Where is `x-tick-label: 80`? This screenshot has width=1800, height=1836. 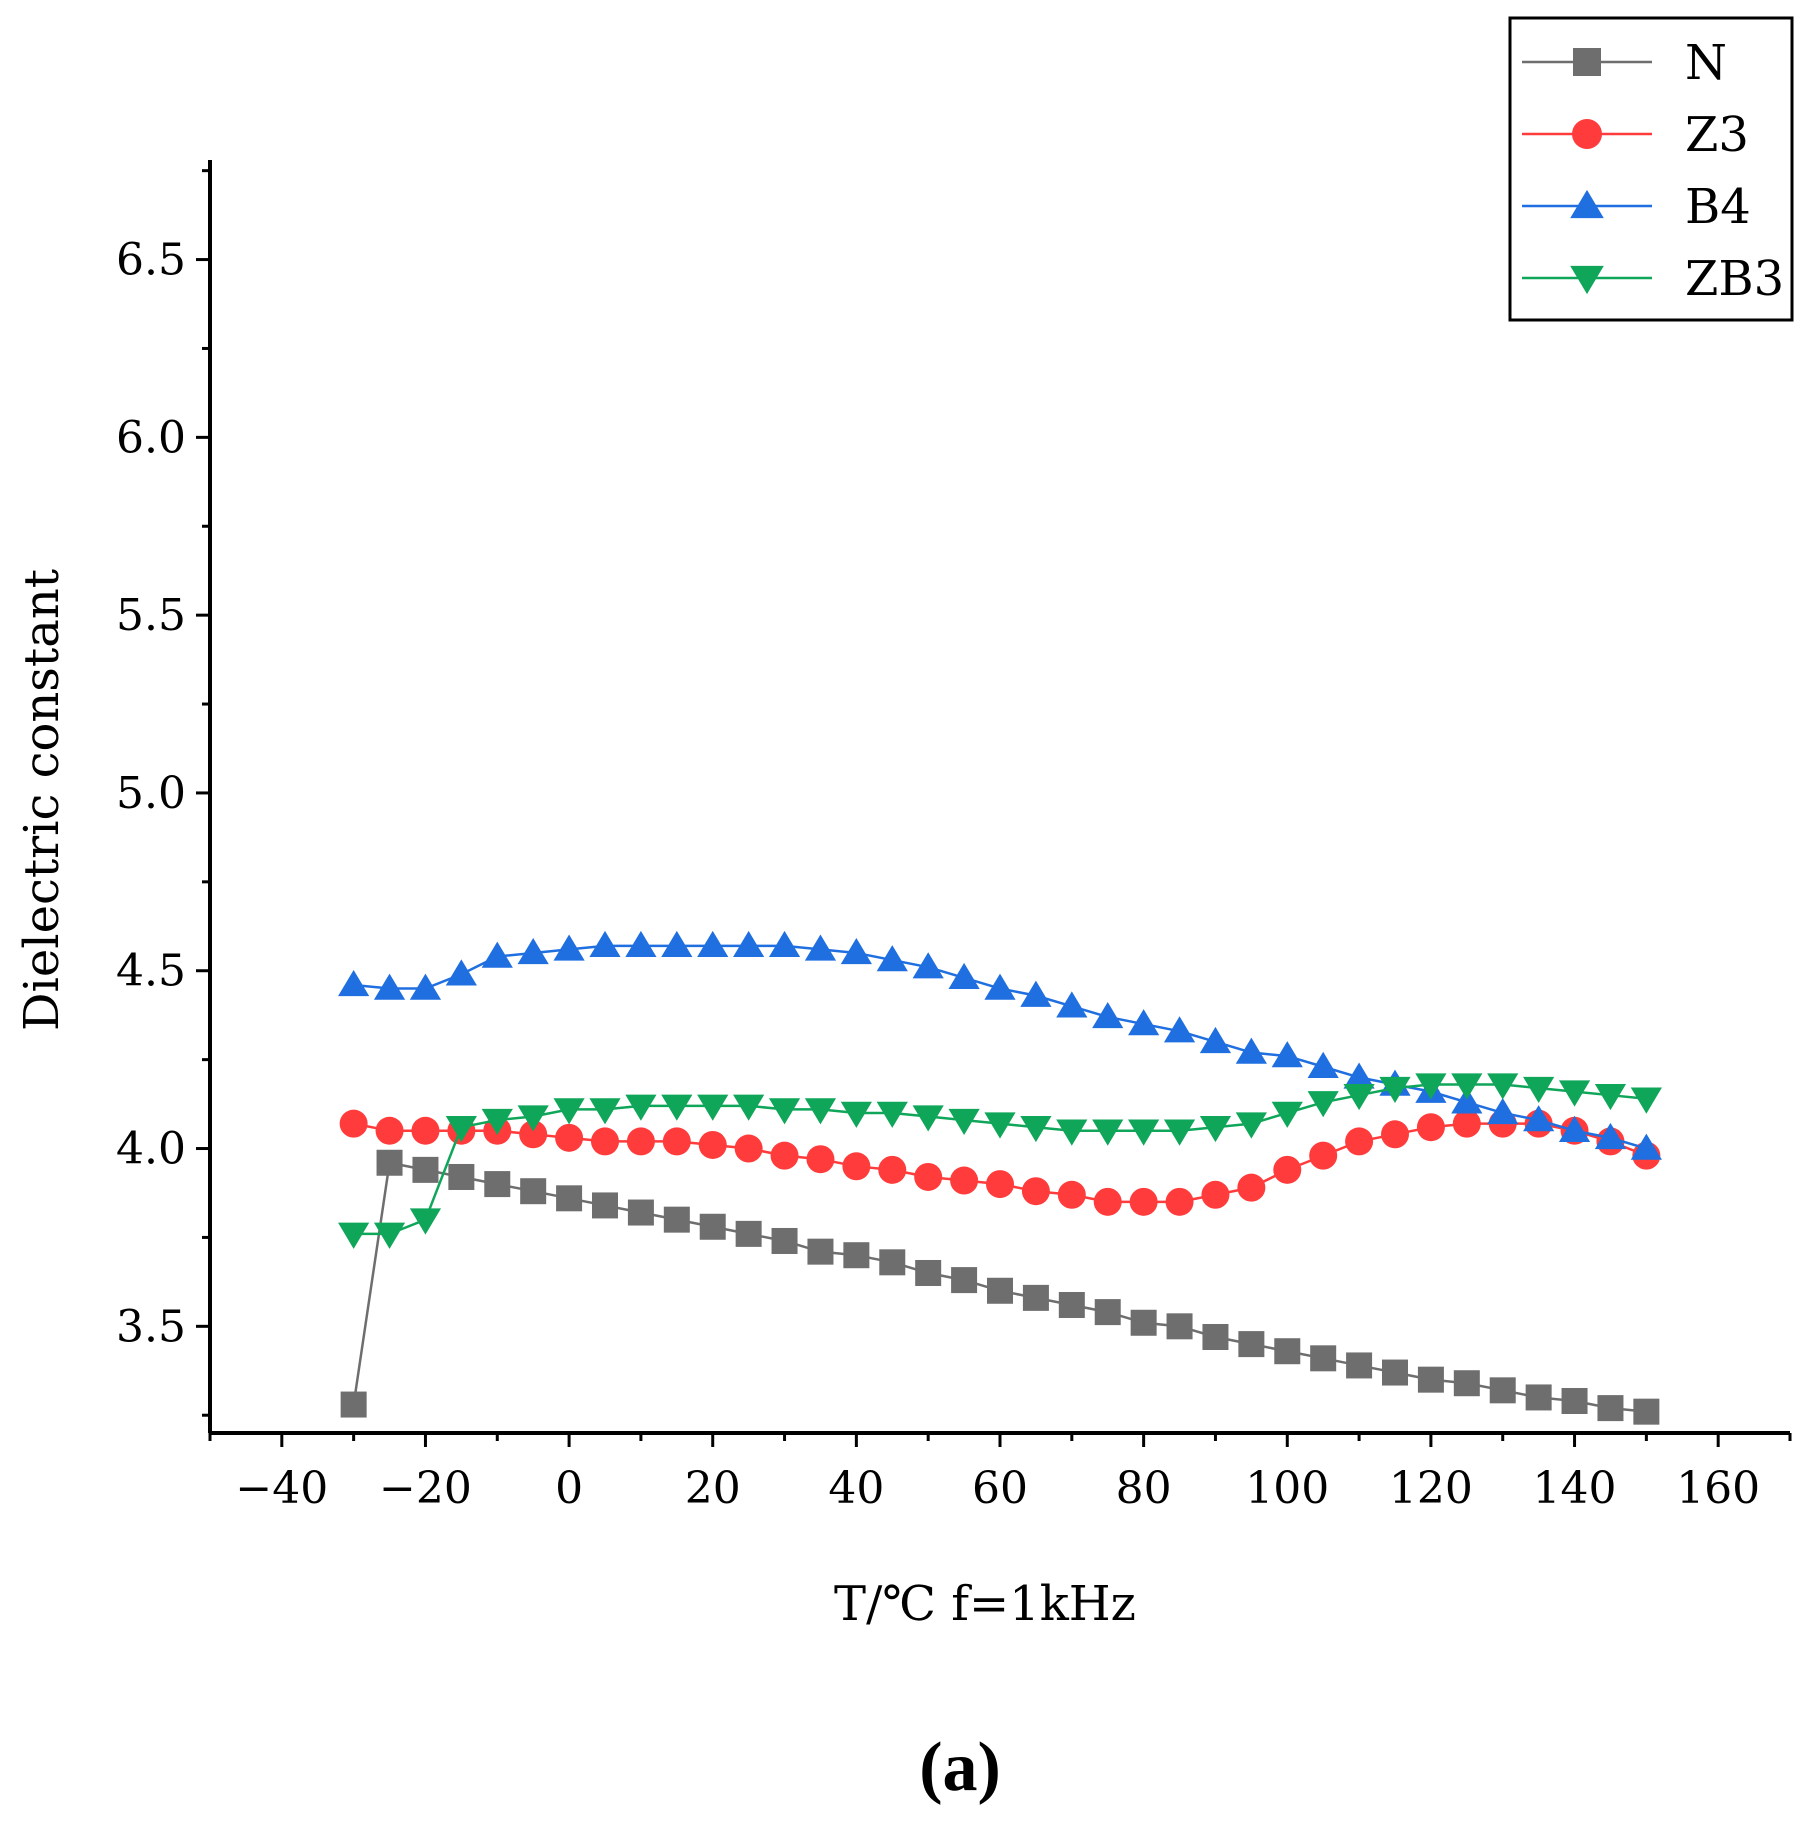
x-tick-label: 80 is located at coordinates (1144, 1488).